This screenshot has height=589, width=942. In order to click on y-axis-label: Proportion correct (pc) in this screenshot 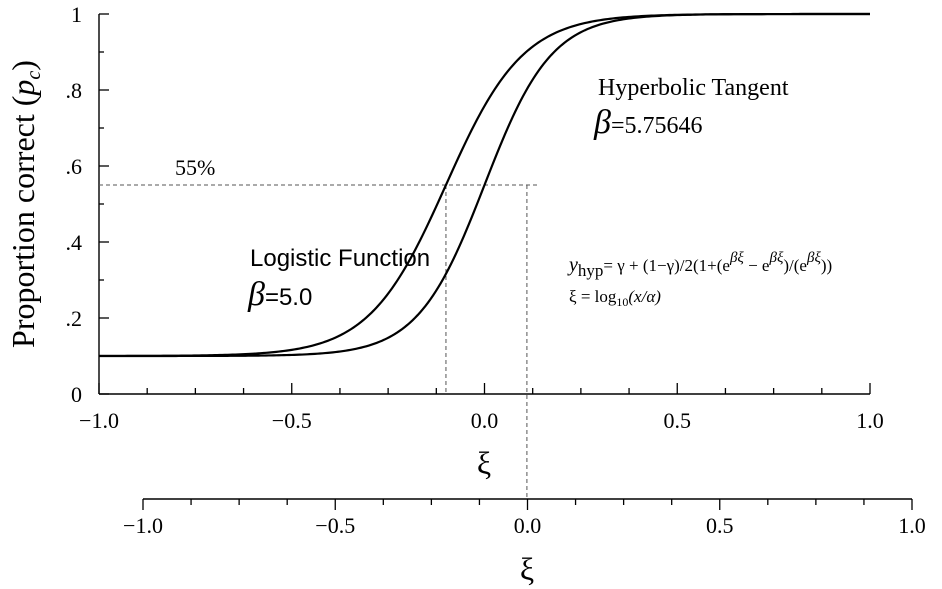, I will do `click(25, 204)`.